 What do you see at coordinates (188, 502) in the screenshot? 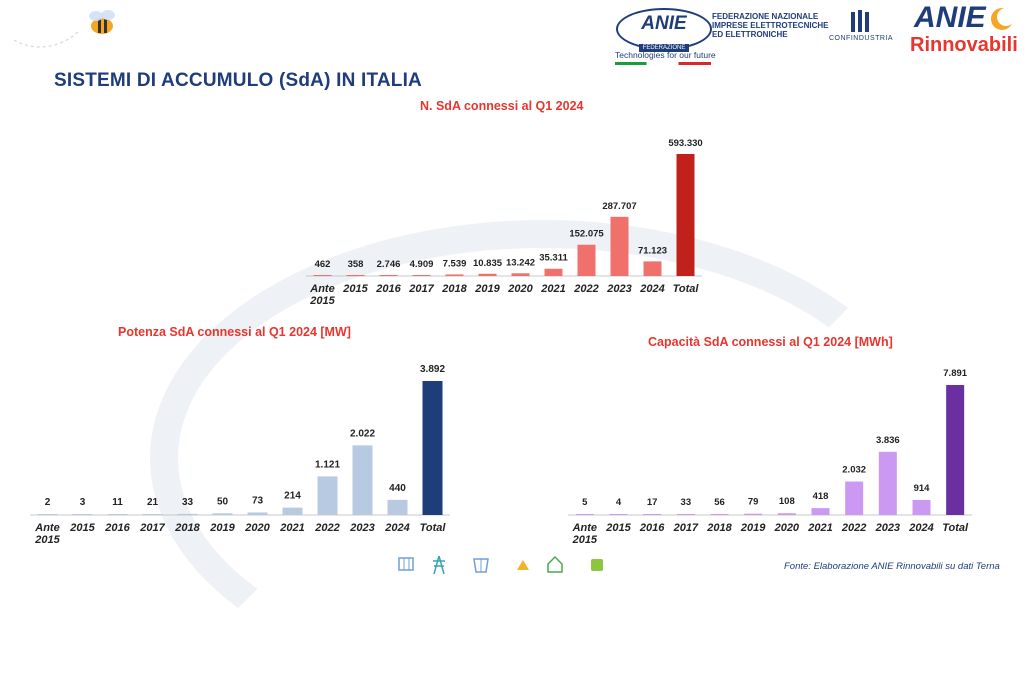
I see `data-label: 33` at bounding box center [188, 502].